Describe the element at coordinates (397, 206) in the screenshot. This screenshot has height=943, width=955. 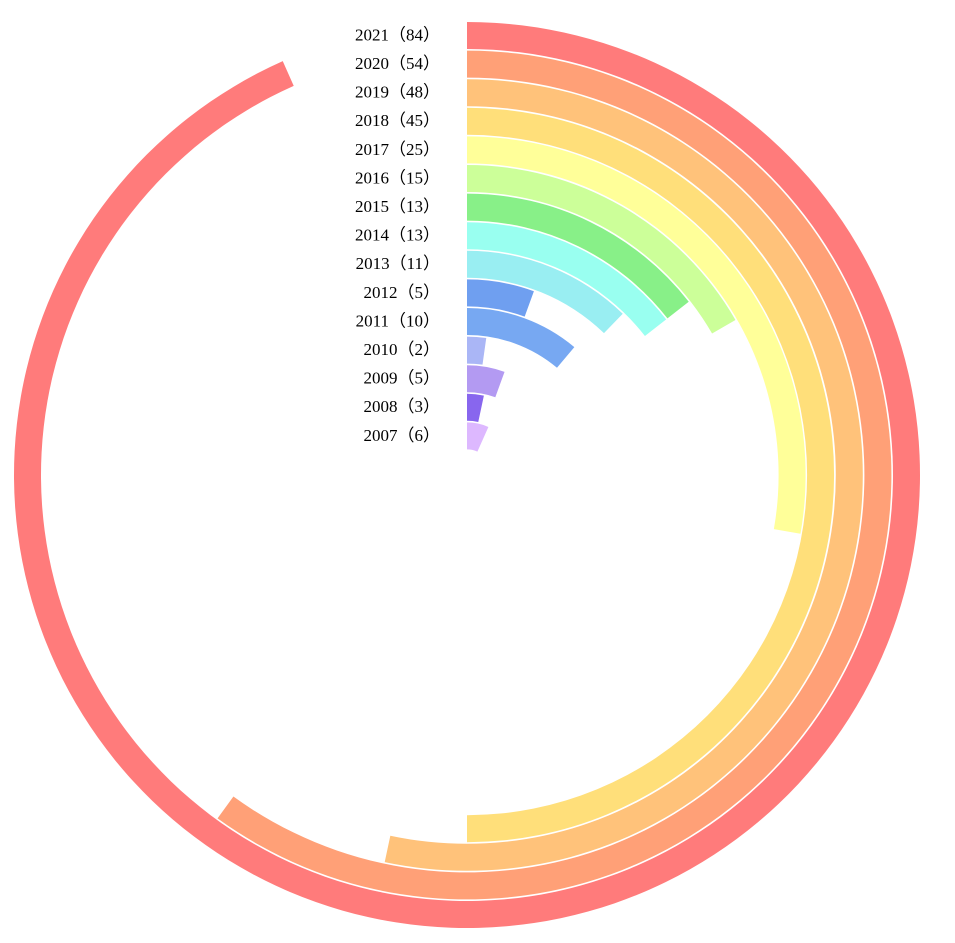
I see `bar-label: 2015（13）` at that location.